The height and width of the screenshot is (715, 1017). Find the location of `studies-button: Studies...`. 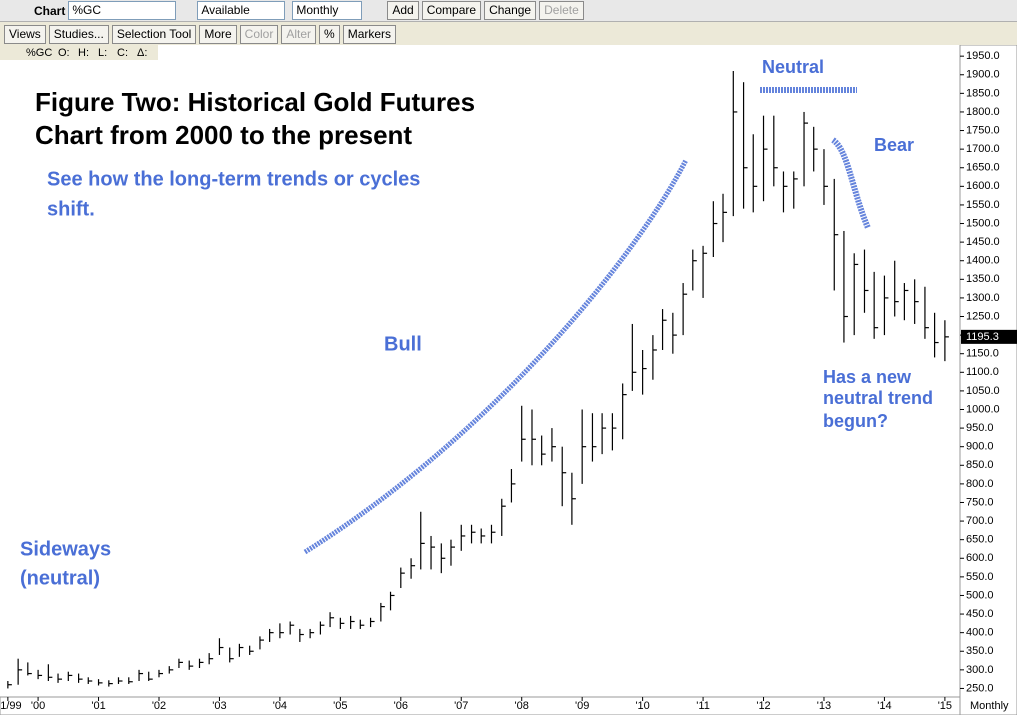

studies-button: Studies... is located at coordinates (78, 34).